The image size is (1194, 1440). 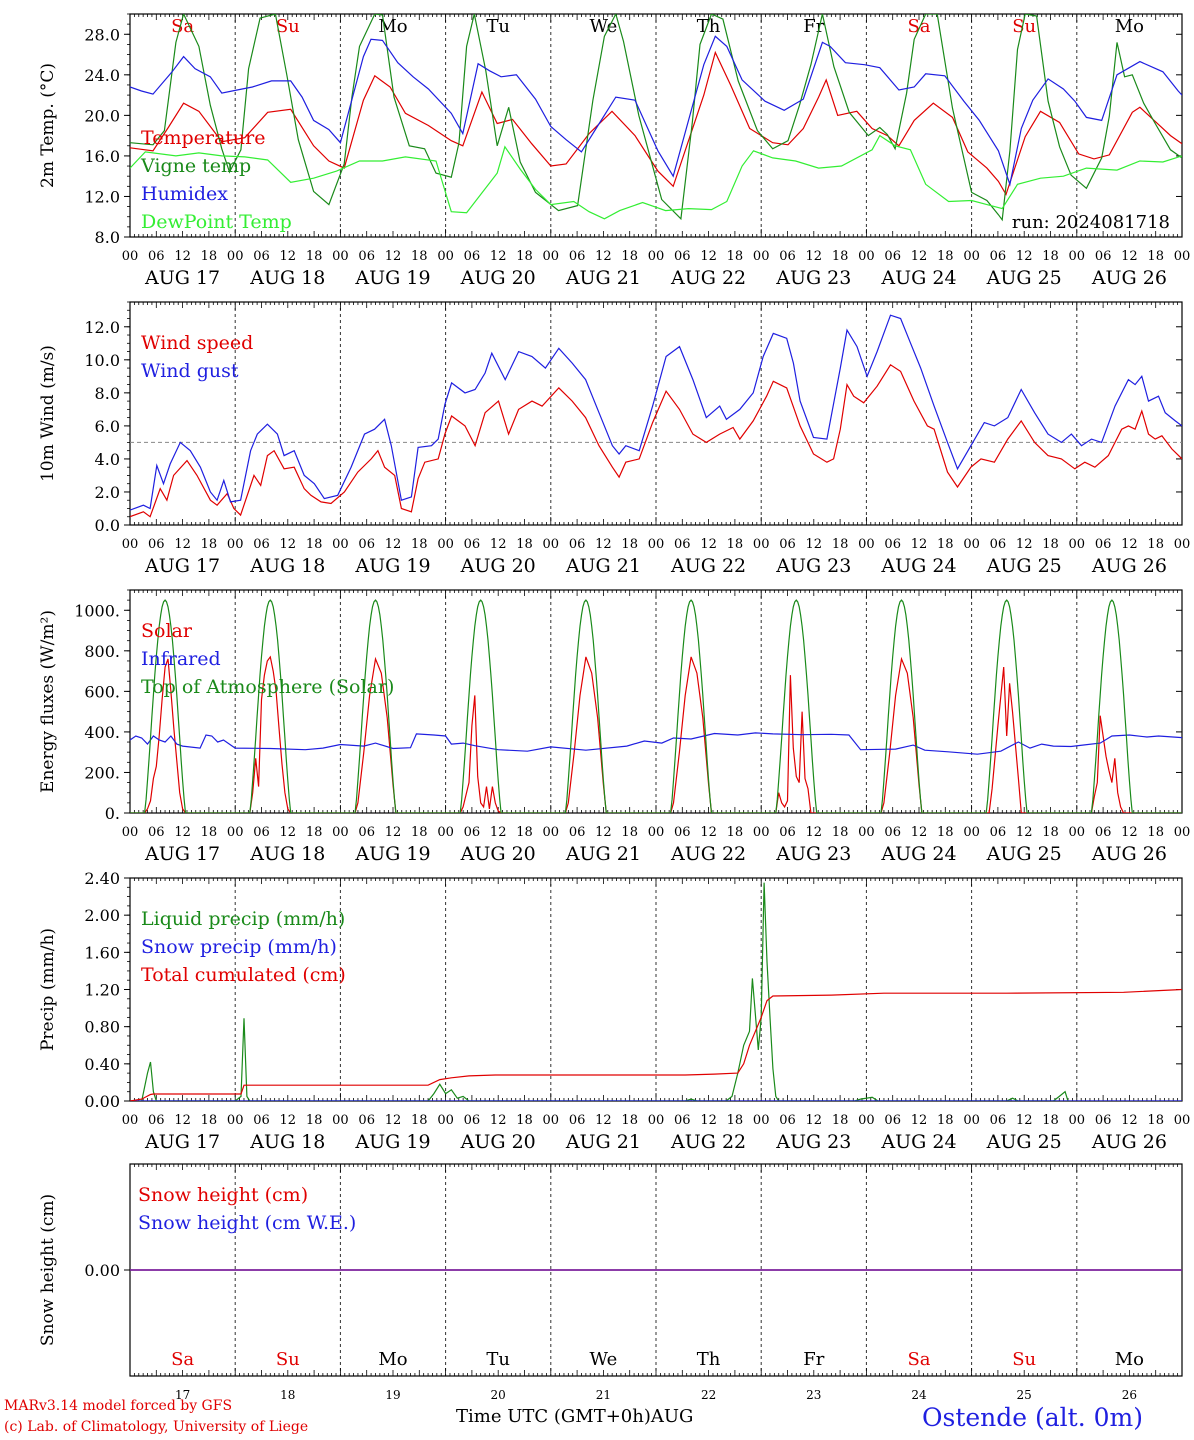 I want to click on x-date-label: AUG 21, so click(x=603, y=278).